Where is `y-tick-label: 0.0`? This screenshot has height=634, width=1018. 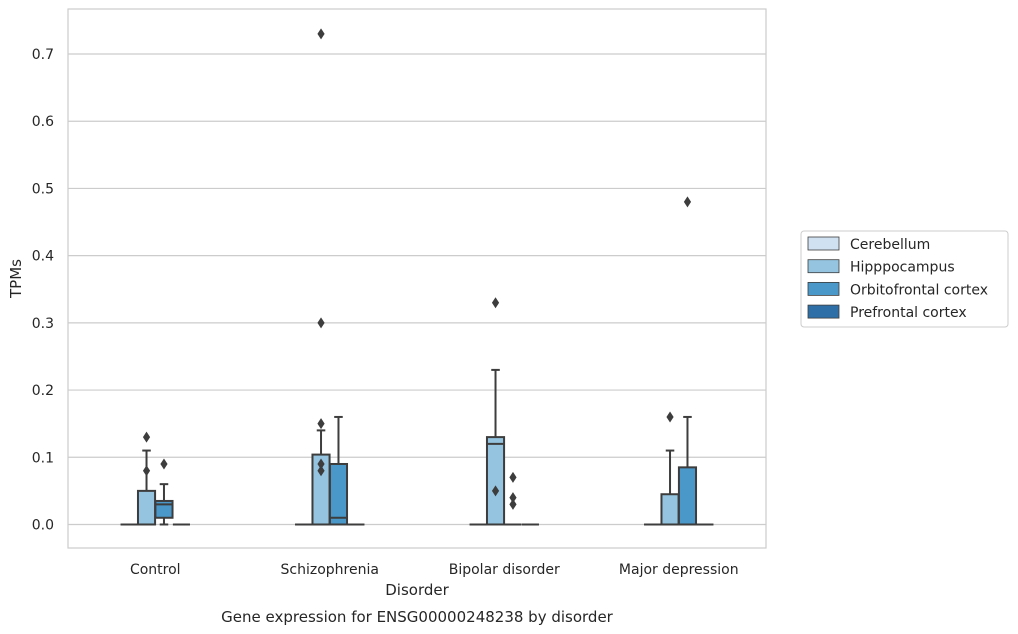 y-tick-label: 0.0 is located at coordinates (43, 525).